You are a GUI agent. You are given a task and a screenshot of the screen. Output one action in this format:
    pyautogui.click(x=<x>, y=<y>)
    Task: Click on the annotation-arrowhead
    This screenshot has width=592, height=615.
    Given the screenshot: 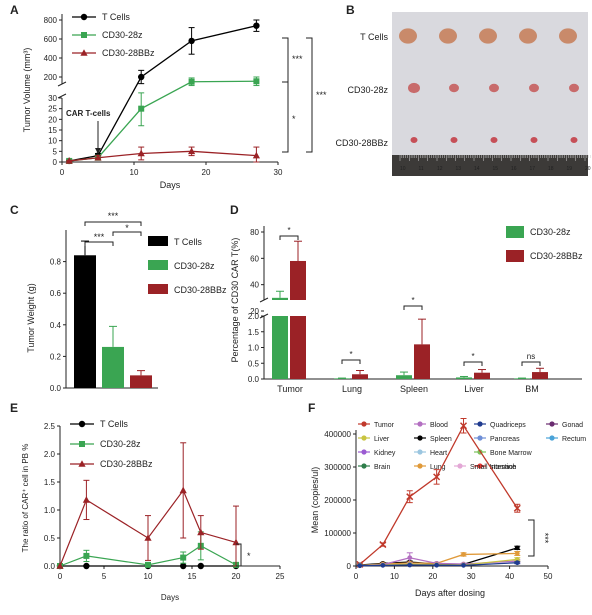 What is the action you would take?
    pyautogui.click(x=98, y=151)
    